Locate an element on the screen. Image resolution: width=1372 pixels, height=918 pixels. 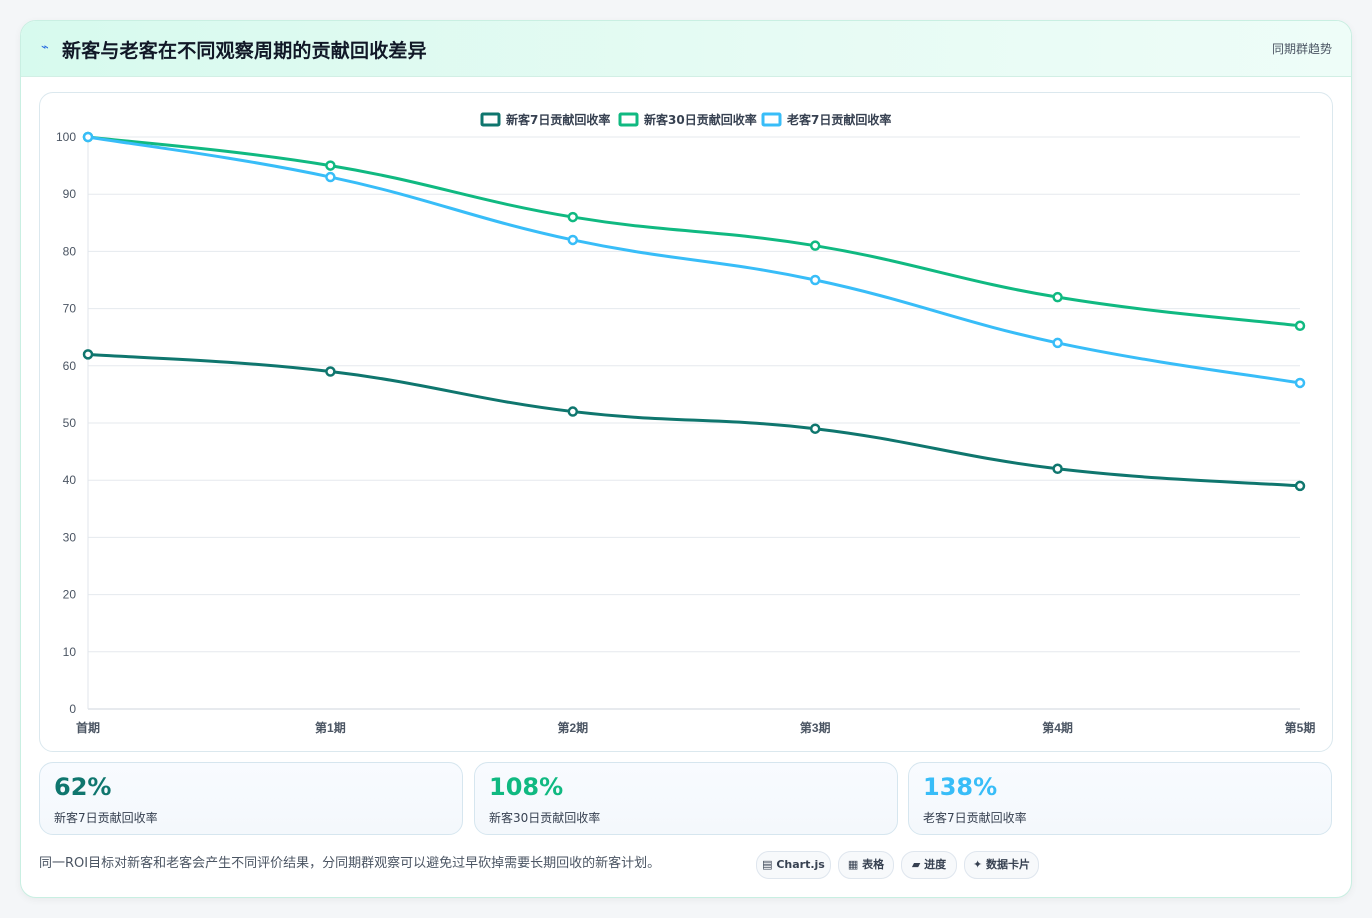
card-header: ⌁ 新客与老客在不同观察周期的贡献回收差异 同期群趋势 is located at coordinates (686, 49).